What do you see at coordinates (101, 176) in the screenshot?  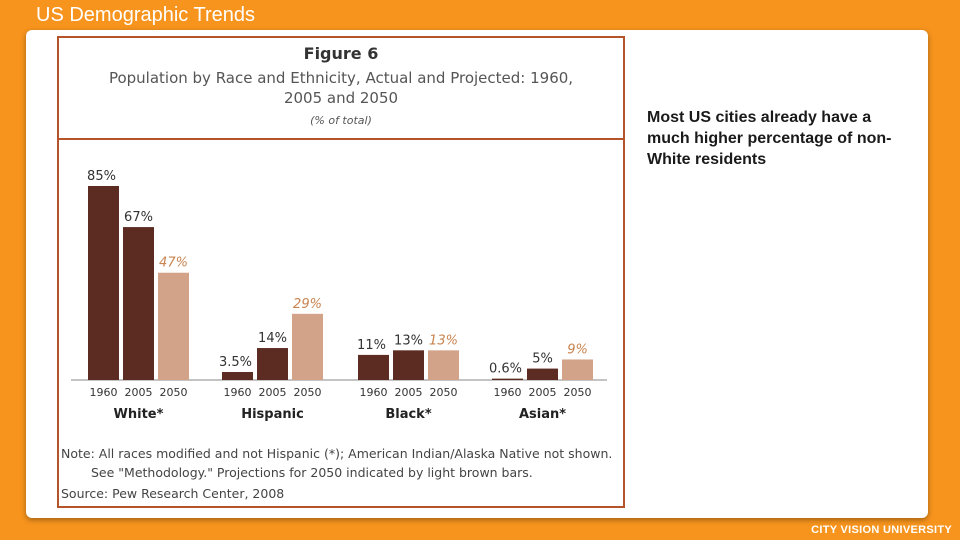 I see `data-label: 85%` at bounding box center [101, 176].